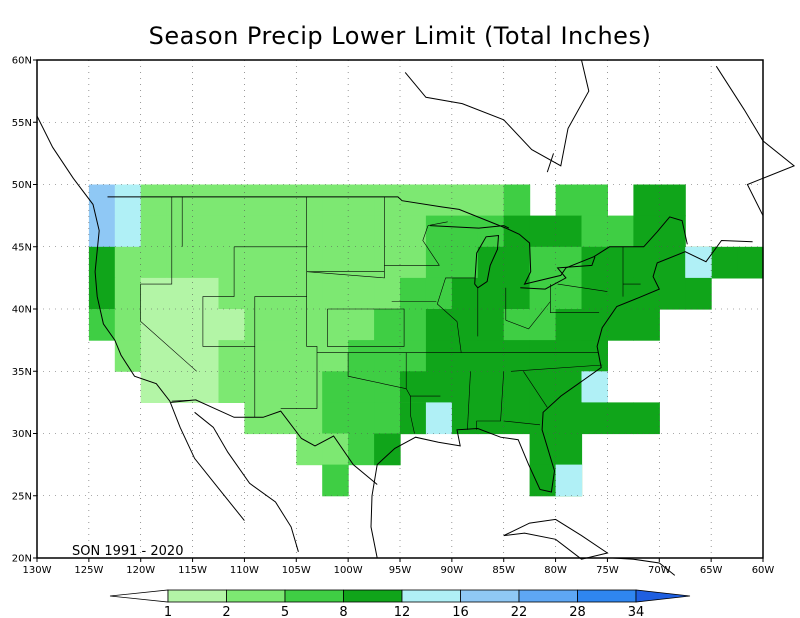  Describe the element at coordinates (22, 247) in the screenshot. I see `lat-tick-label: 45N` at that location.